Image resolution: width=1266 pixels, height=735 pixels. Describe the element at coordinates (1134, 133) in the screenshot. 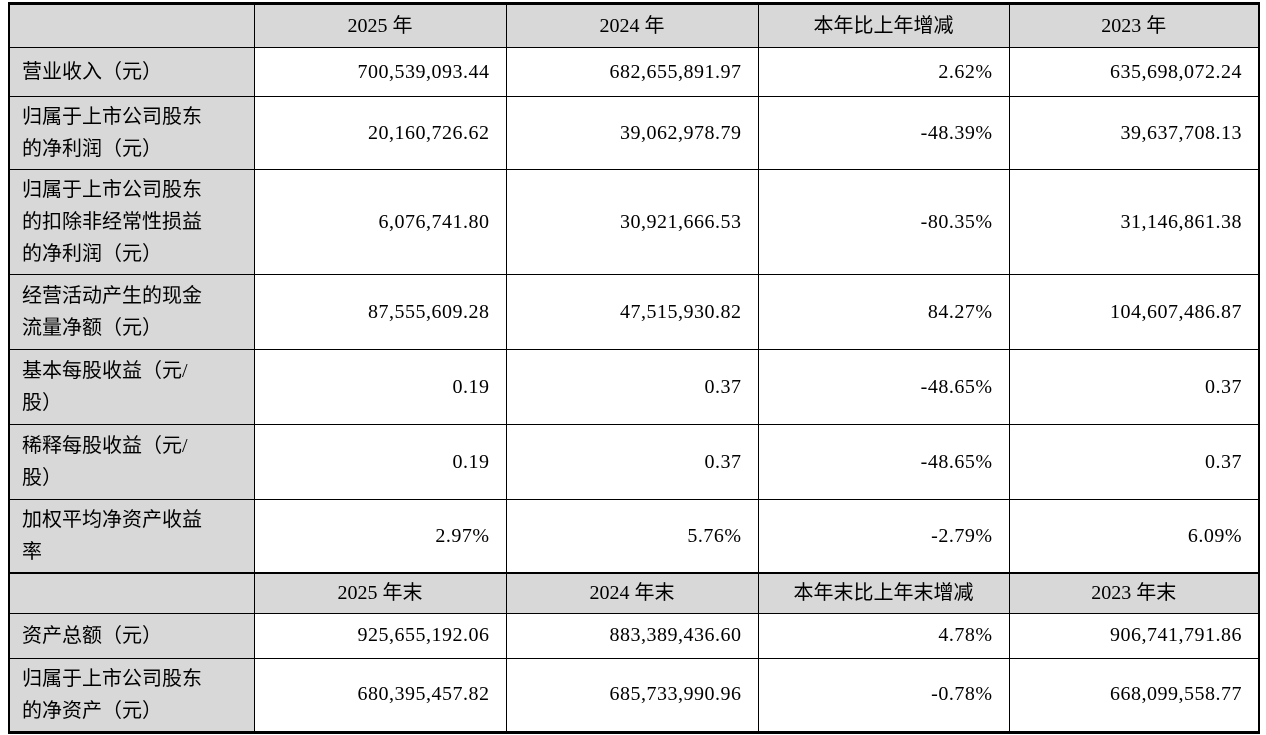

I see `cell-value-2023: 39,637,708.13` at that location.